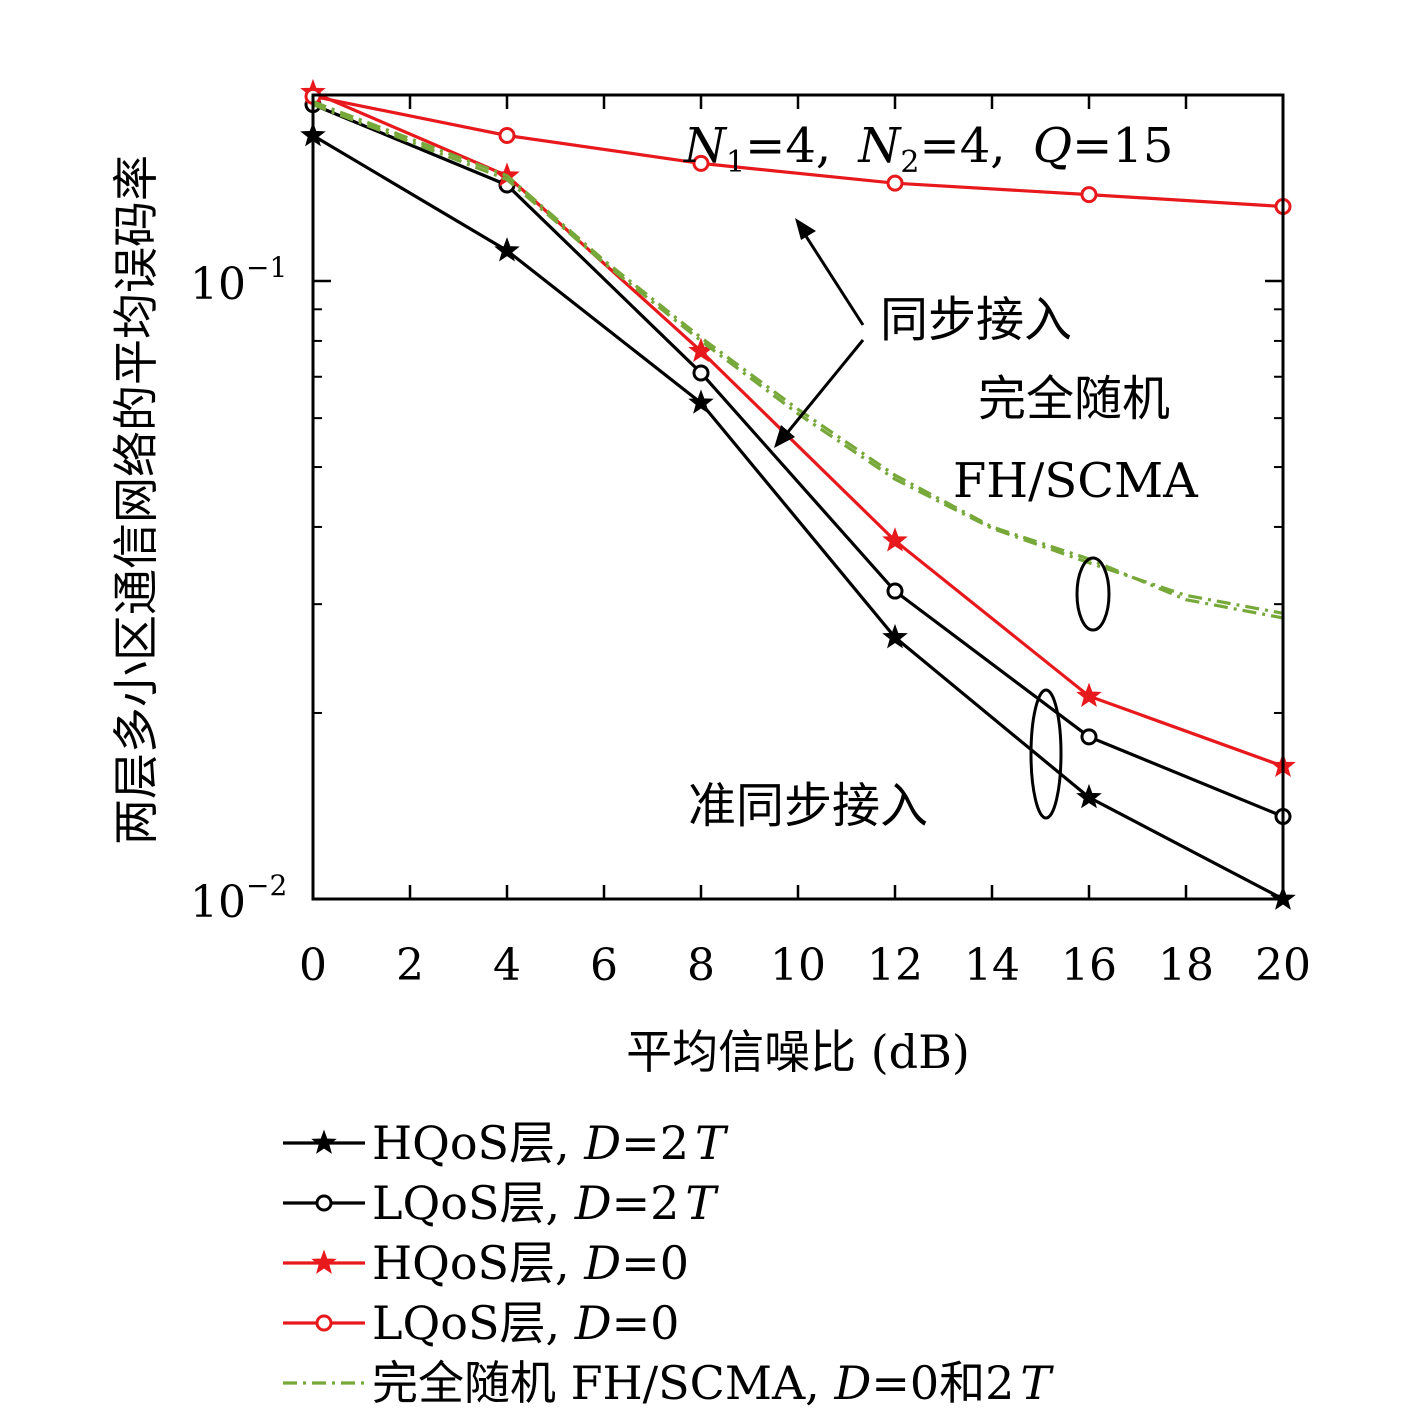 The image size is (1417, 1422). I want to click on quasi-sync-ellipse, so click(1046, 754).